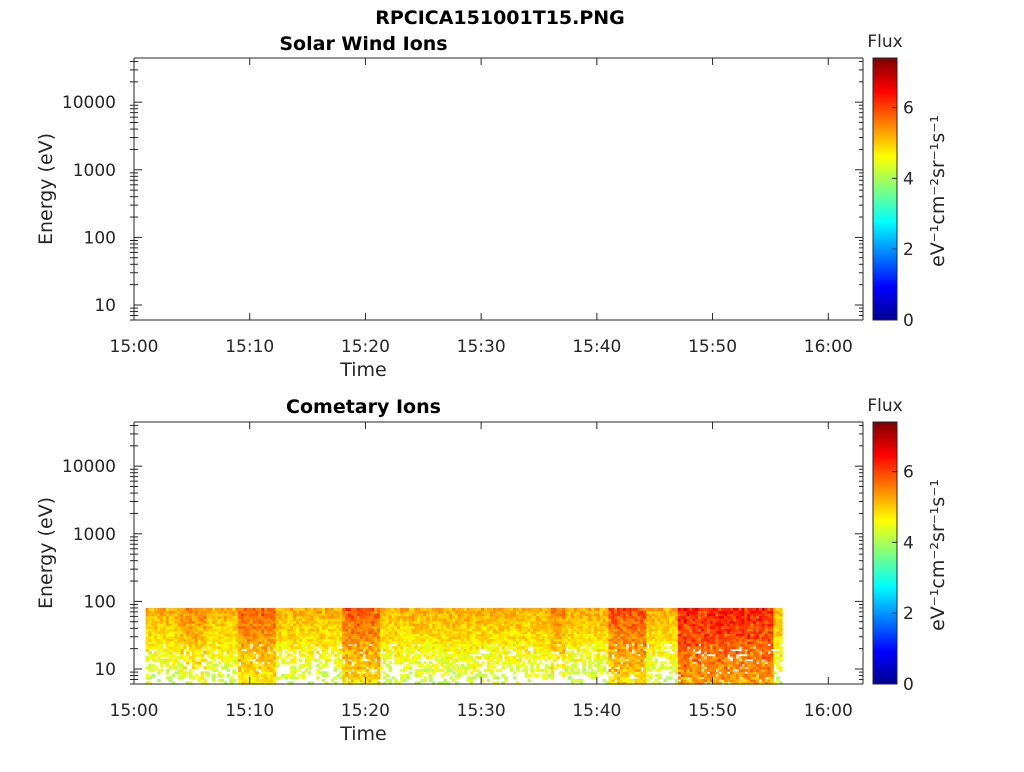  What do you see at coordinates (464, 646) in the screenshot?
I see `heatmap` at bounding box center [464, 646].